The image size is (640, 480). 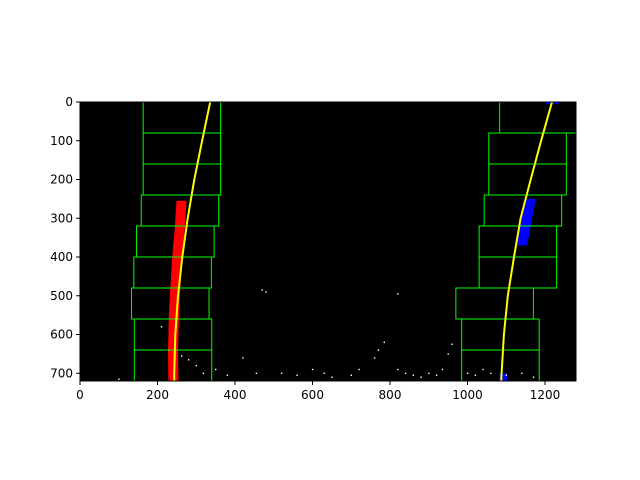 What do you see at coordinates (61, 257) in the screenshot?
I see `y-tick-label: 400` at bounding box center [61, 257].